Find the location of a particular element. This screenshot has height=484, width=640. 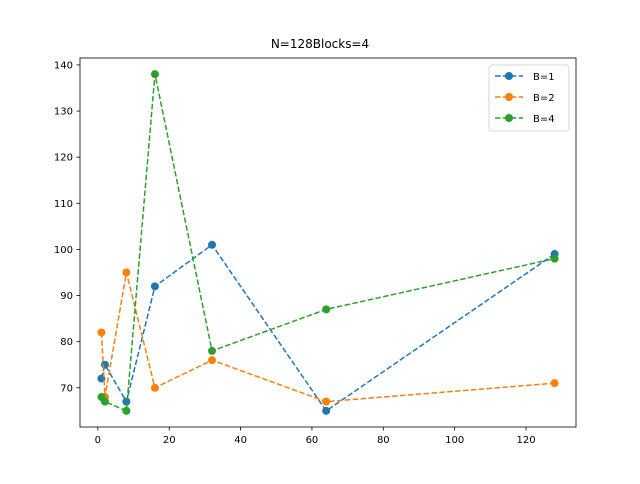

x-tick-label: 60 is located at coordinates (312, 440).